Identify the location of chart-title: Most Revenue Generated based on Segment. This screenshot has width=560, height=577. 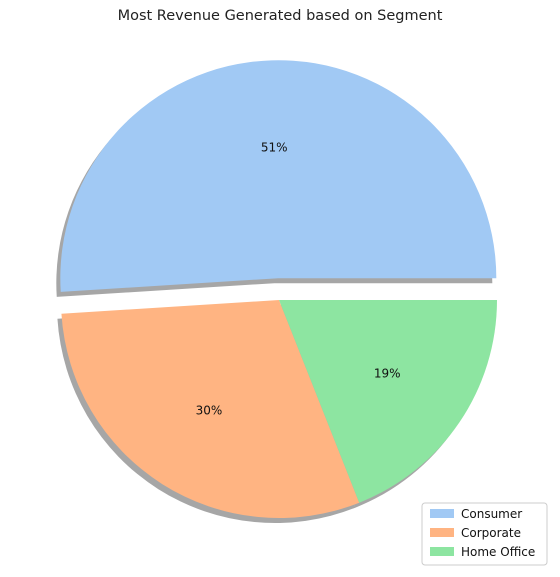
(280, 16).